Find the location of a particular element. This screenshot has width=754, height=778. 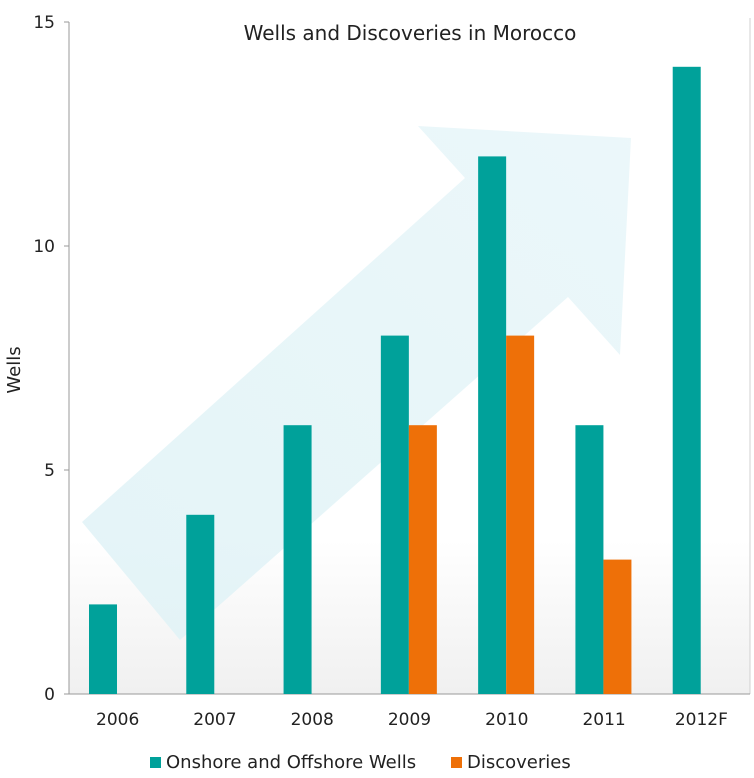

bar-wells-2008 is located at coordinates (297, 559).